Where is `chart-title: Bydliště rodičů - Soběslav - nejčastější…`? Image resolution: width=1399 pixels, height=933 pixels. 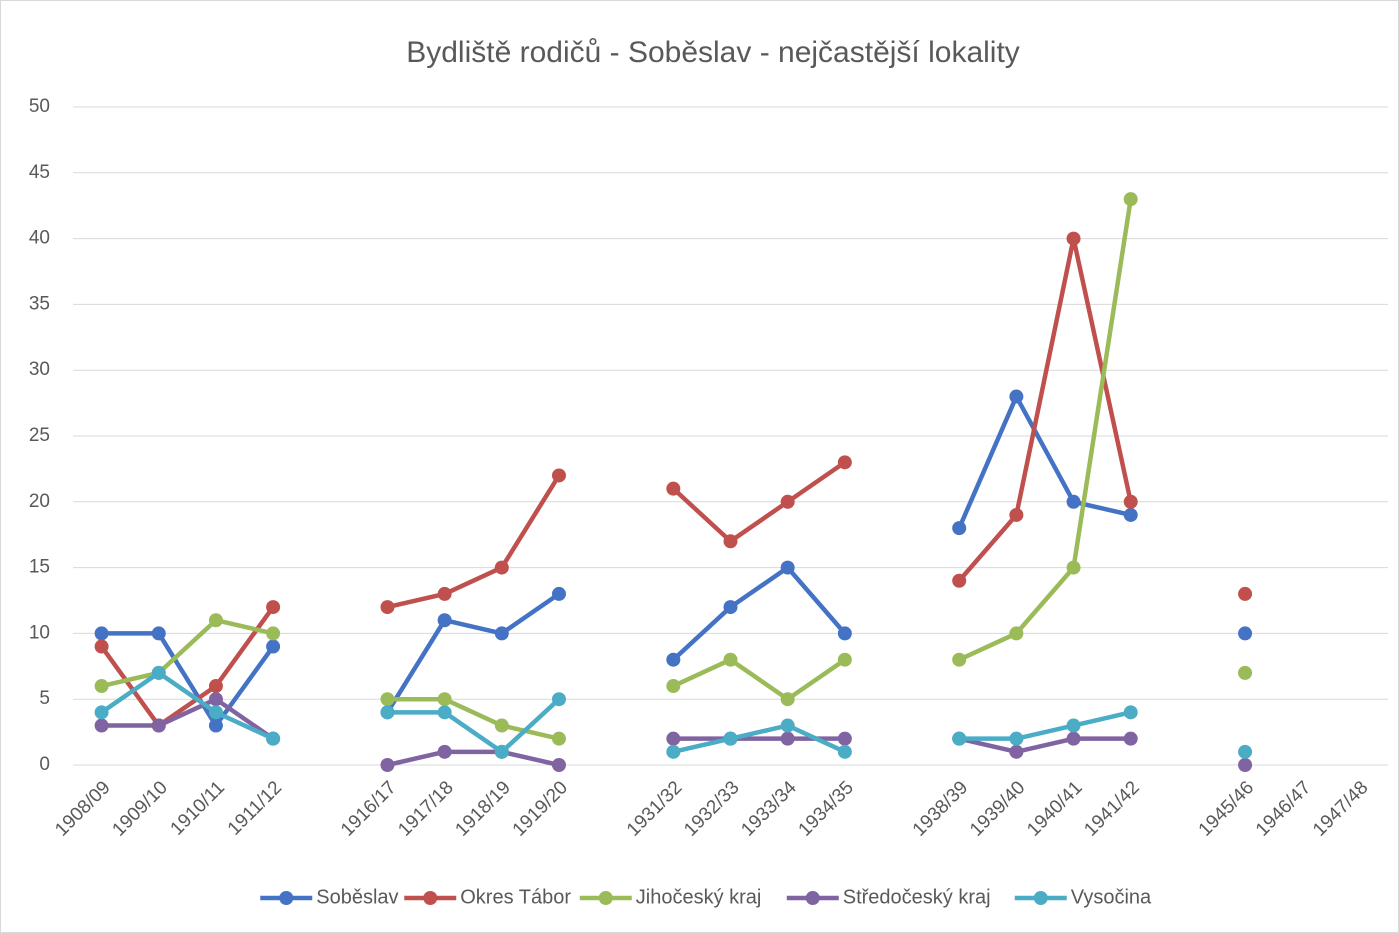 chart-title: Bydliště rodičů - Soběslav - nejčastější… is located at coordinates (713, 52).